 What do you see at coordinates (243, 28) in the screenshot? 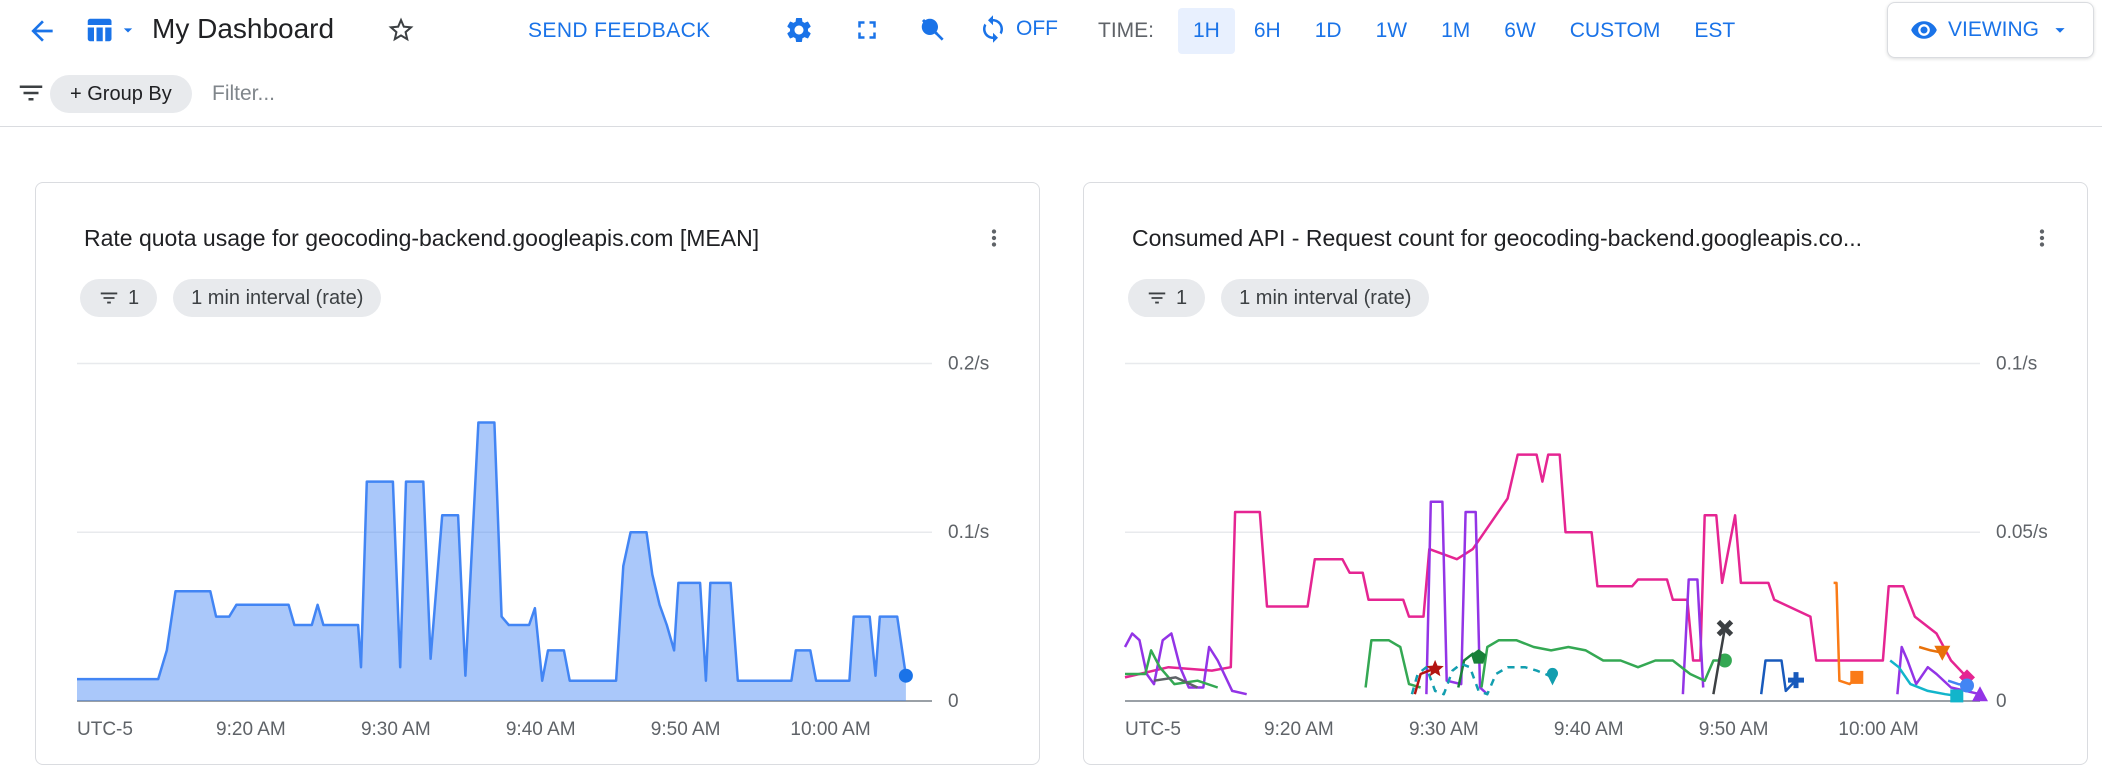
I see `page-title: My Dashboard` at bounding box center [243, 28].